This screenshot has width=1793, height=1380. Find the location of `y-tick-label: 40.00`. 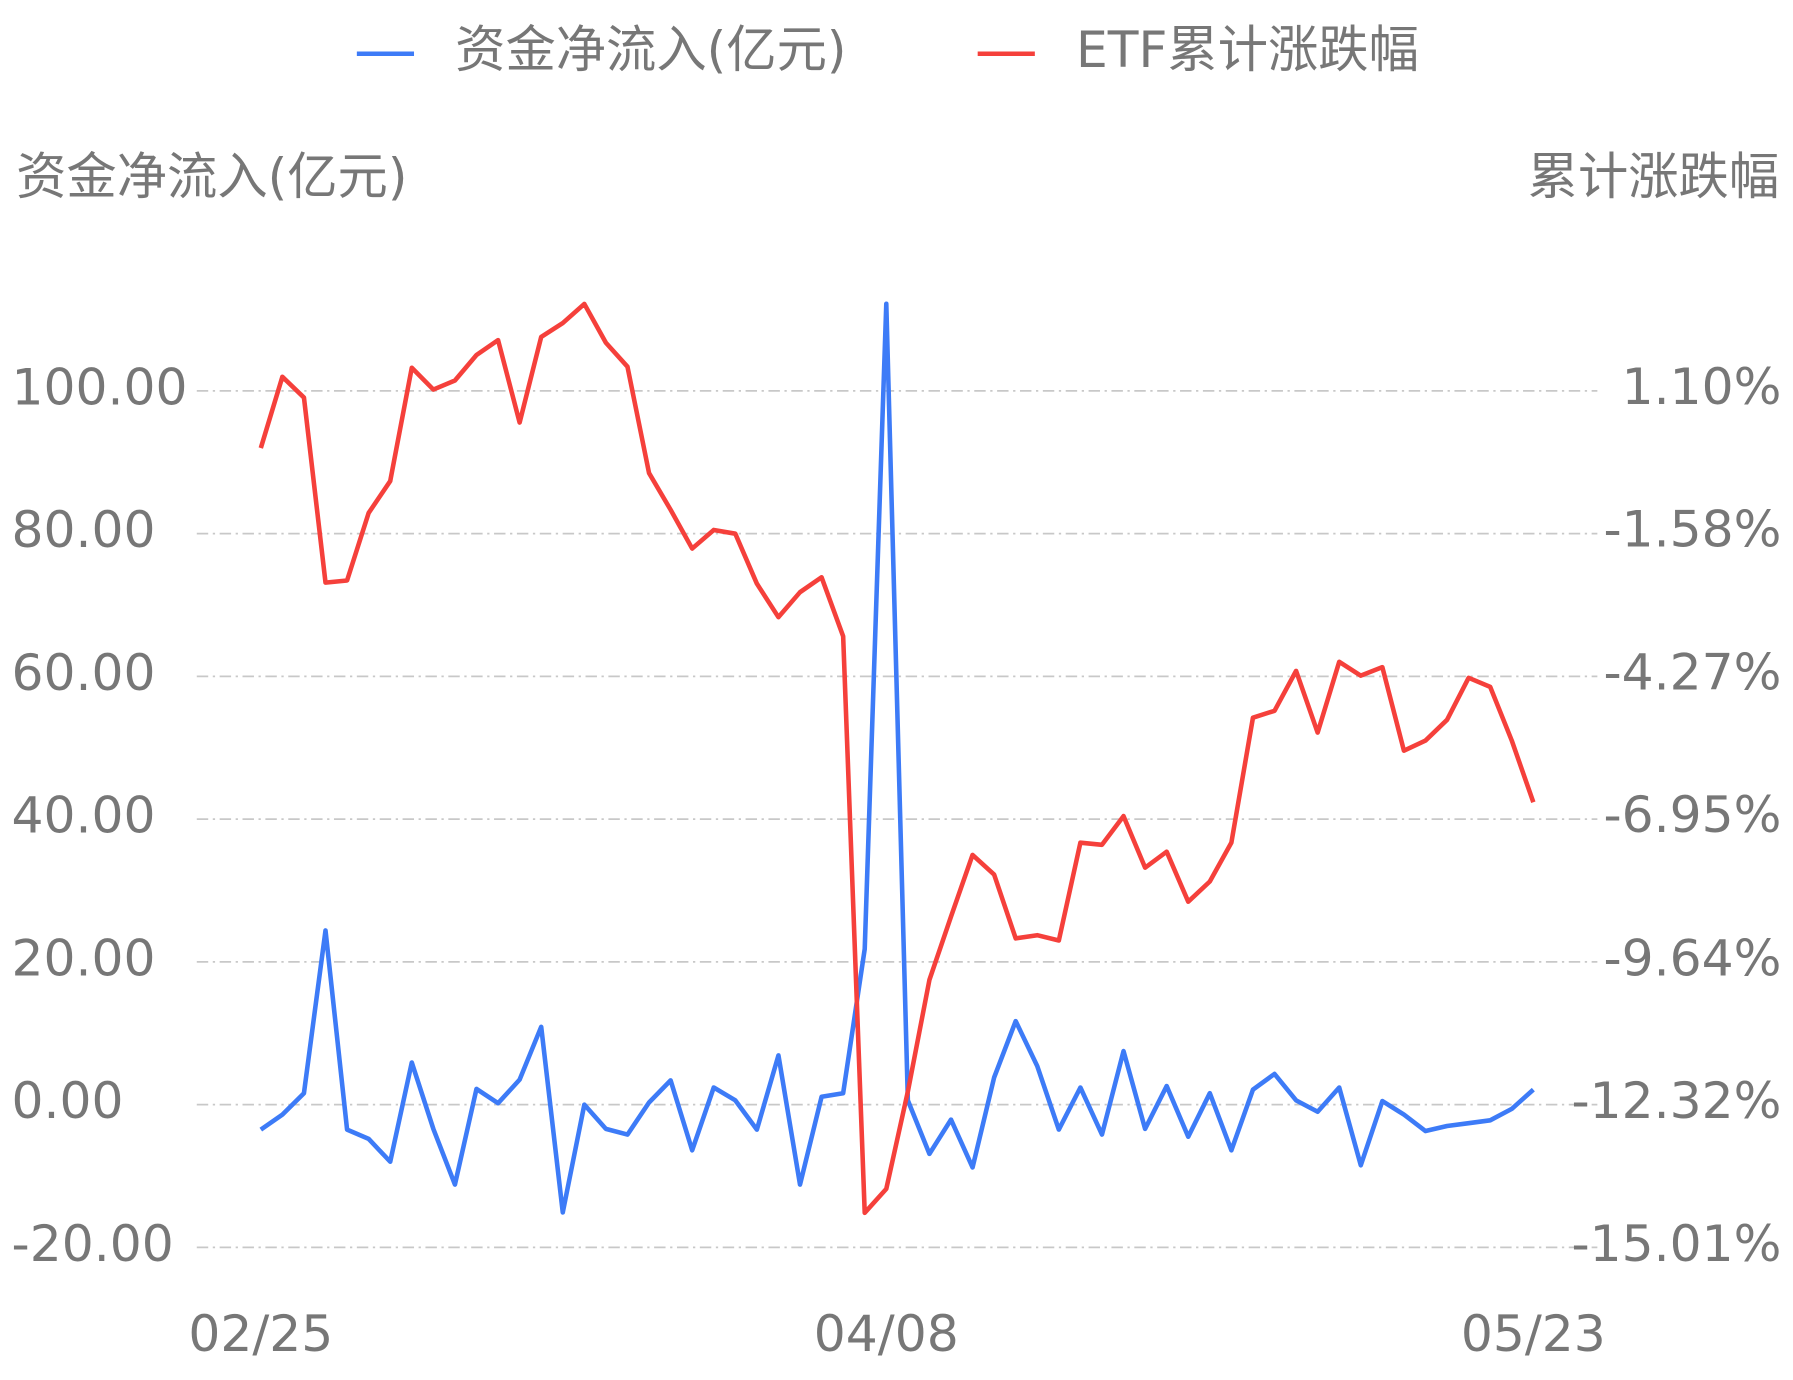

y-tick-label: 40.00 is located at coordinates (84, 815).